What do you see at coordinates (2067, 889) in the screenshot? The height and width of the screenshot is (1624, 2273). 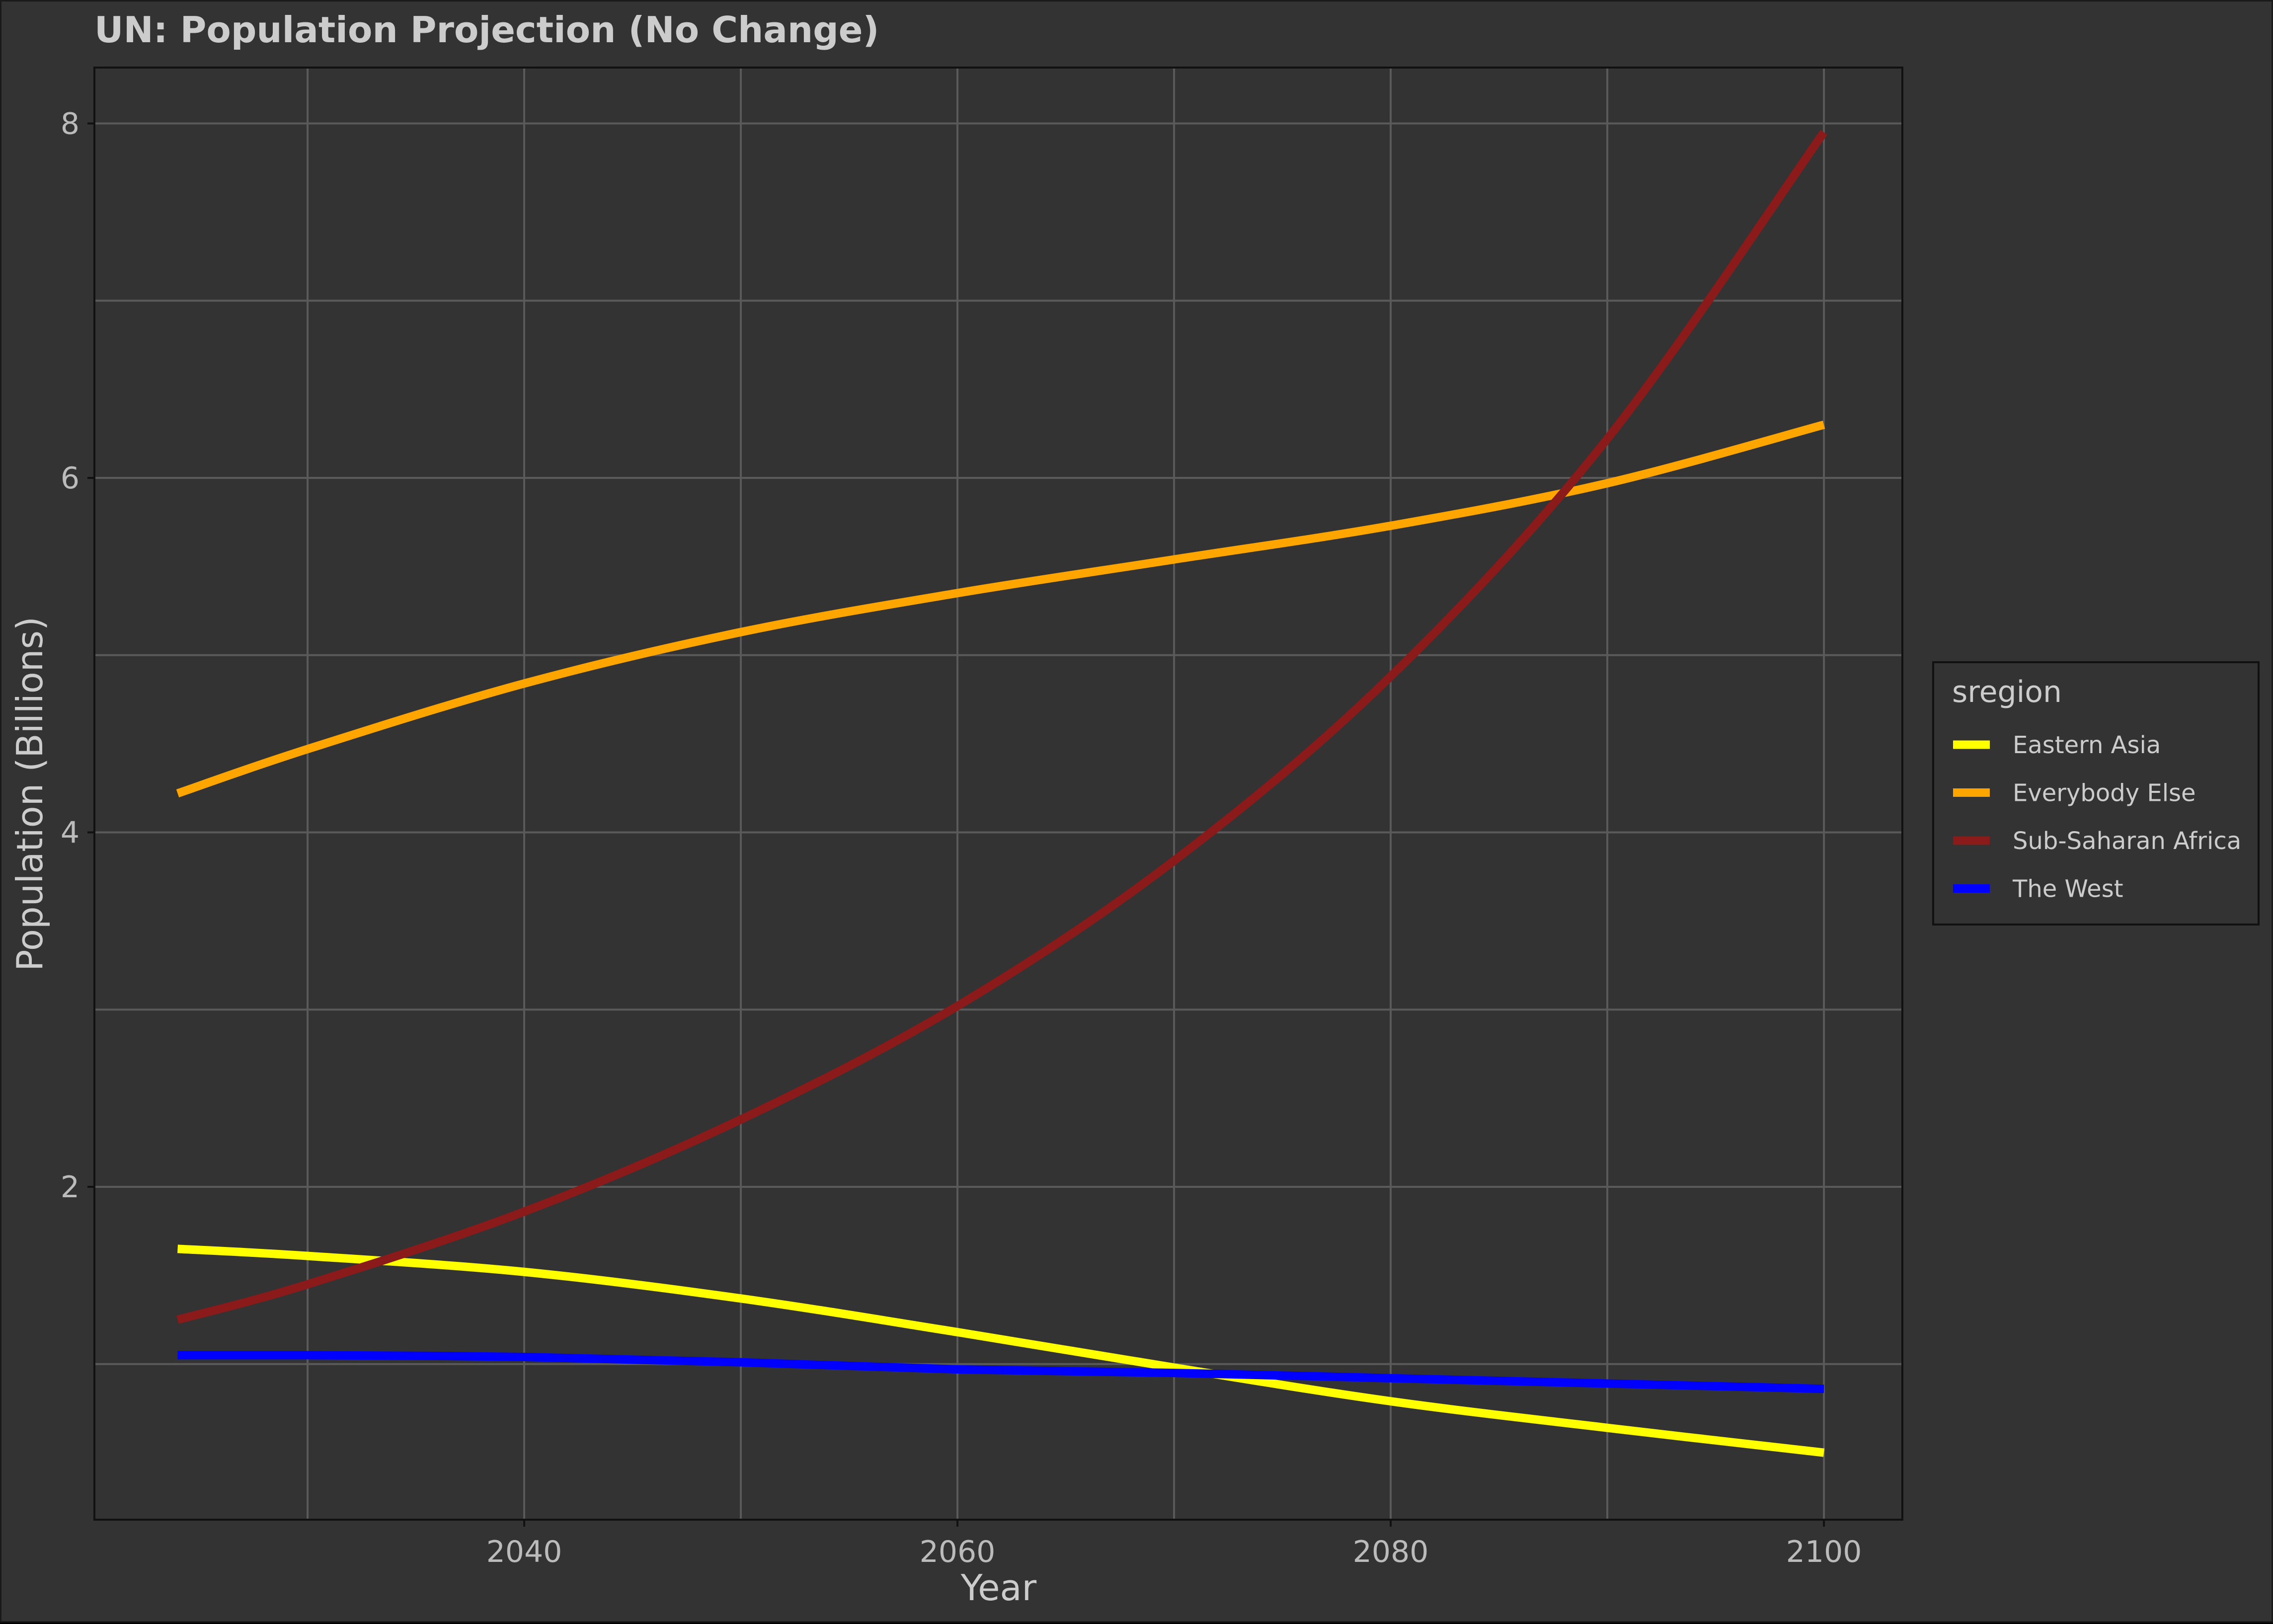 I see `legend-label: The West` at bounding box center [2067, 889].